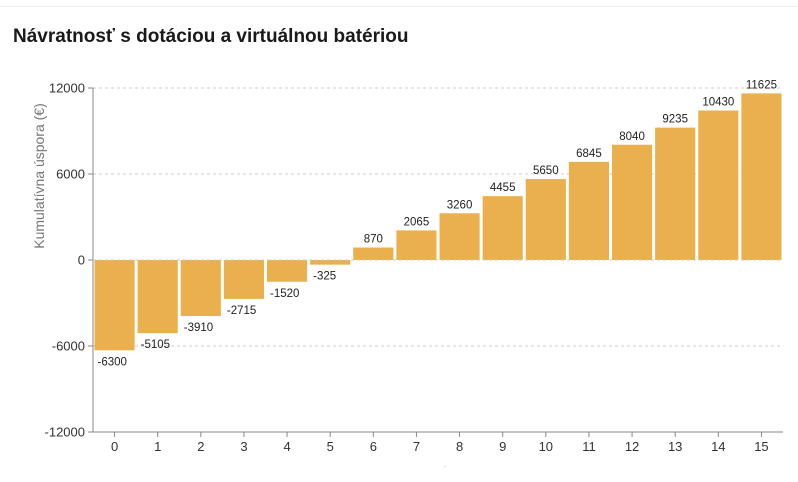 Image resolution: width=798 pixels, height=482 pixels. What do you see at coordinates (114, 446) in the screenshot?
I see `x-tick-label: 0` at bounding box center [114, 446].